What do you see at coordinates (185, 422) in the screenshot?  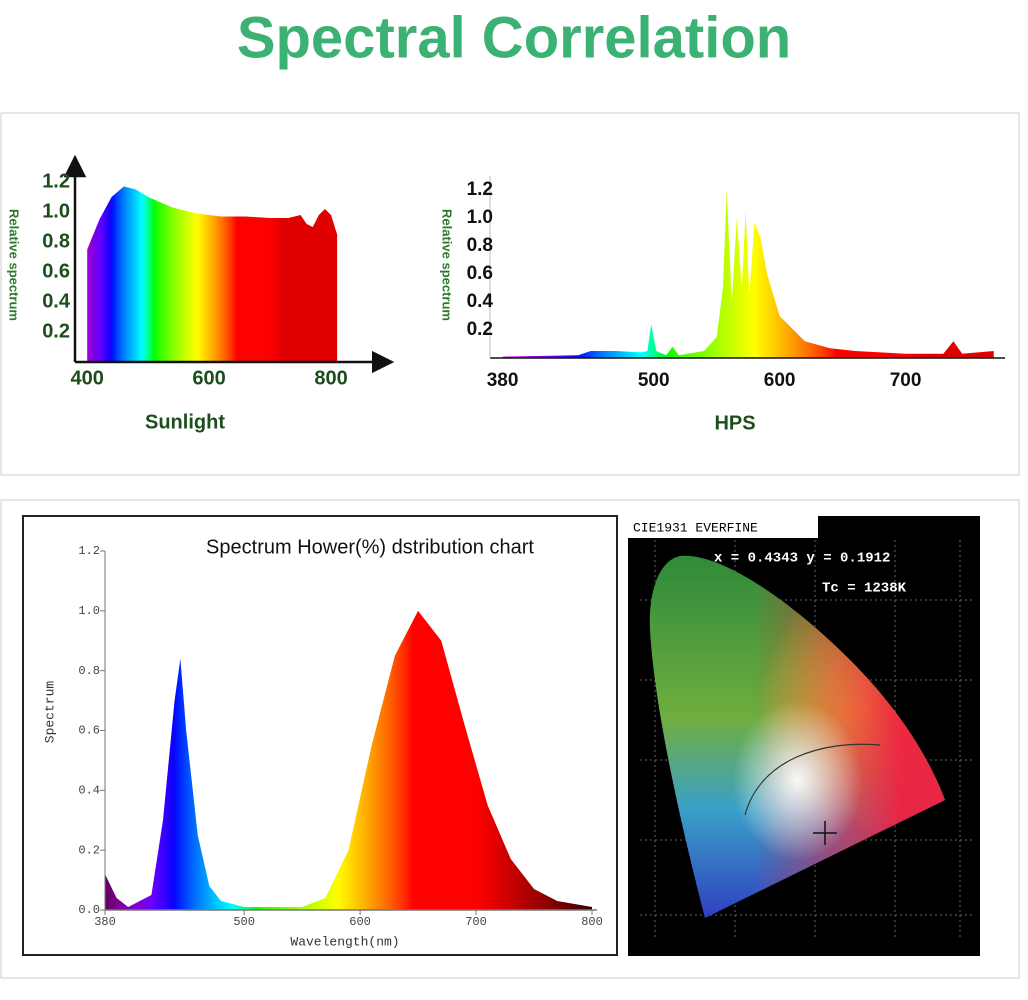 I see `x-axis-label: Sunlight` at bounding box center [185, 422].